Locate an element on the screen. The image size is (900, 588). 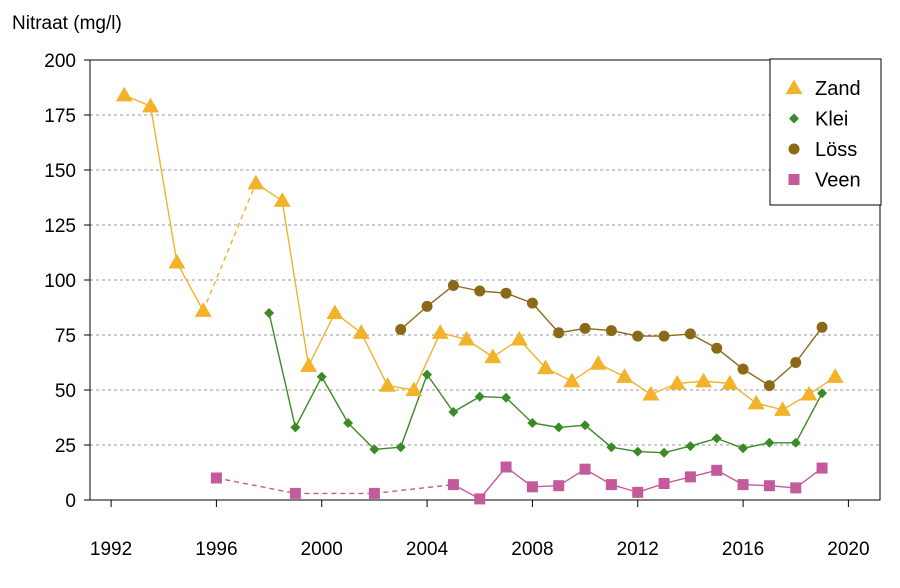
x-tick-label: 2000 is located at coordinates (322, 549).